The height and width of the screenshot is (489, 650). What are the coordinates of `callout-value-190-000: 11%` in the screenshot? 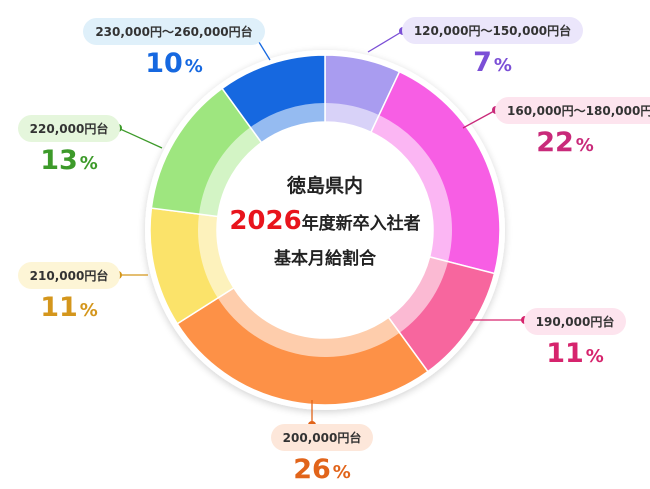 It's located at (575, 355).